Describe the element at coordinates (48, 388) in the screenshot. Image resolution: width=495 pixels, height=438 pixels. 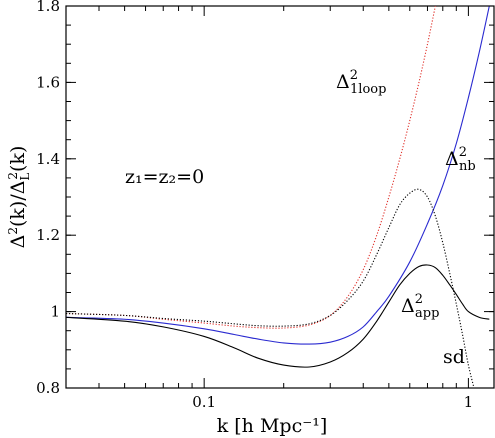
I see `y-tick-label: 0.8` at that location.